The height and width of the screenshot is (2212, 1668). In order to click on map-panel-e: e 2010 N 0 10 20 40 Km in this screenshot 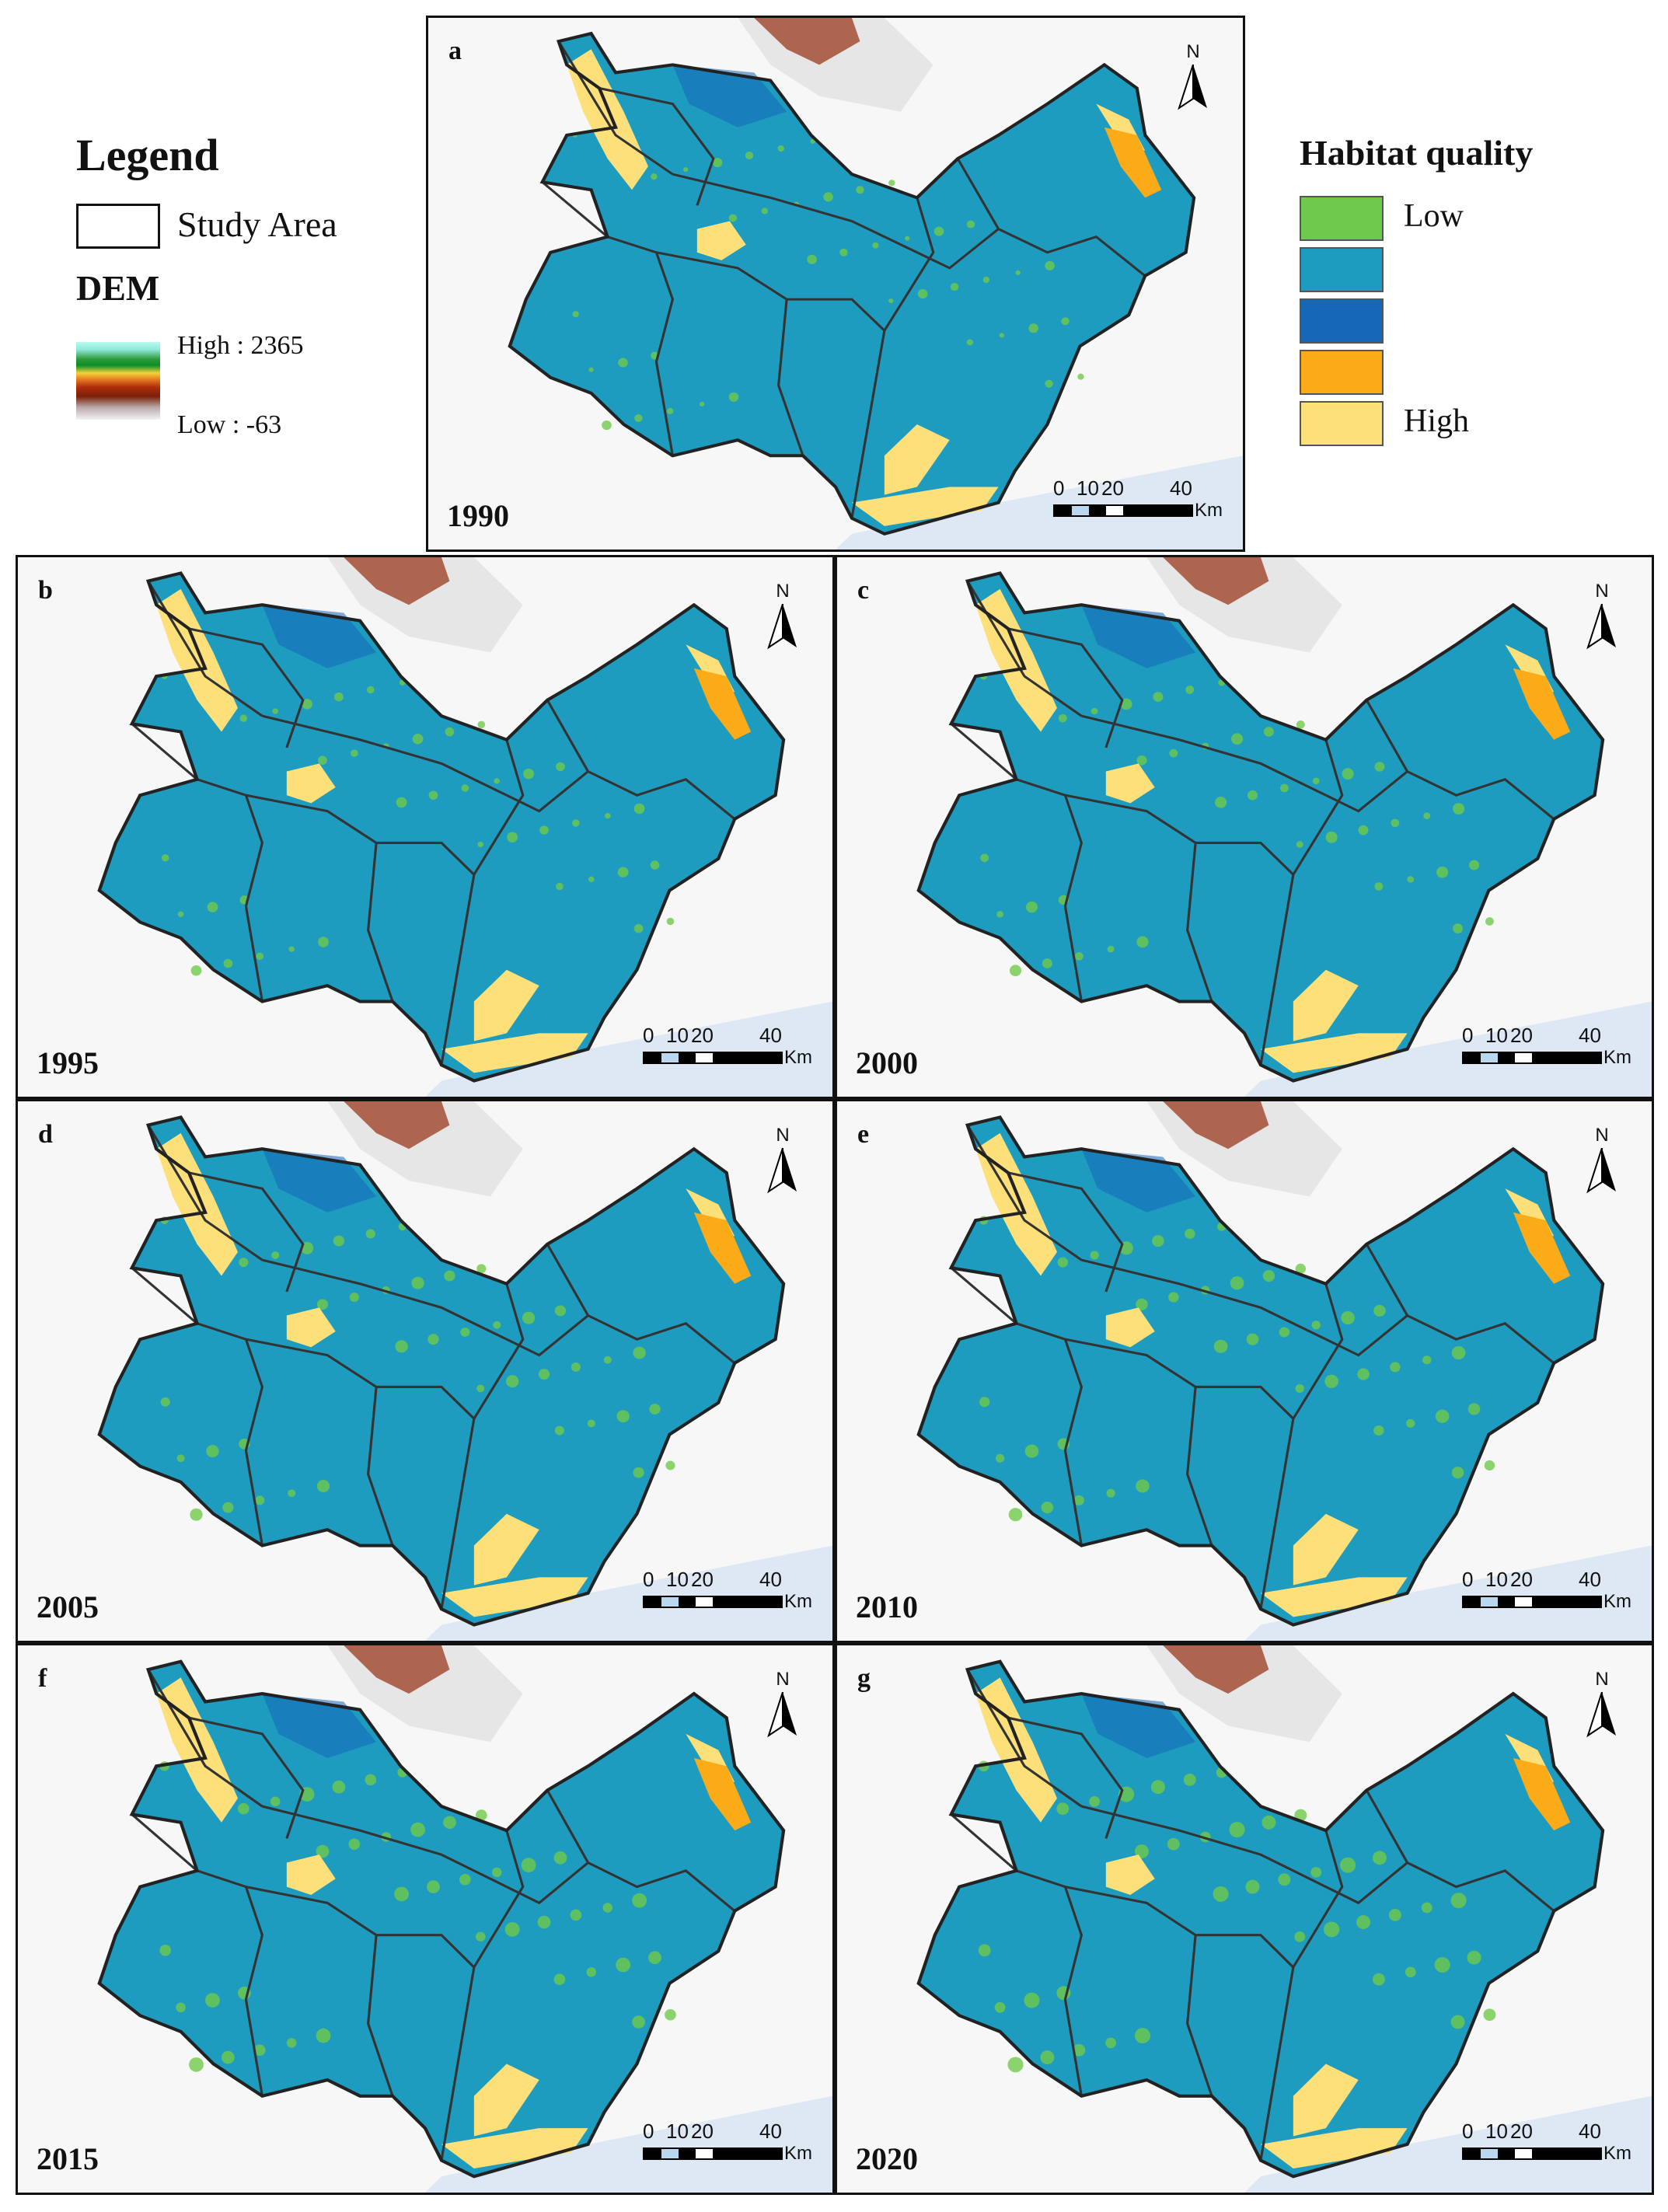, I will do `click(1245, 1371)`.